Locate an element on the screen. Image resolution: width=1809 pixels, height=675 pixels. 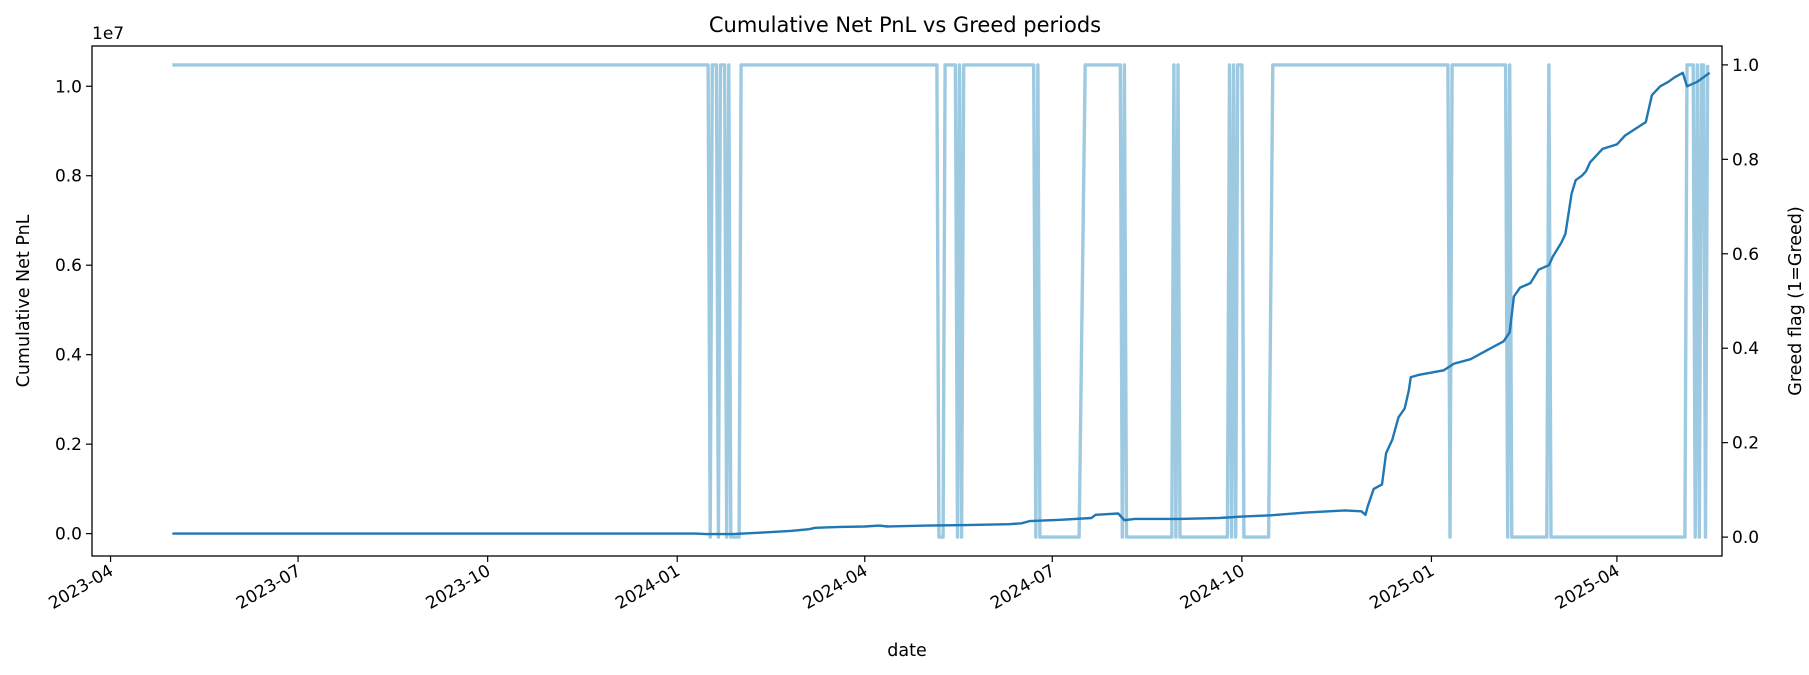
right-tick-label: 0.6 is located at coordinates (1745, 255).